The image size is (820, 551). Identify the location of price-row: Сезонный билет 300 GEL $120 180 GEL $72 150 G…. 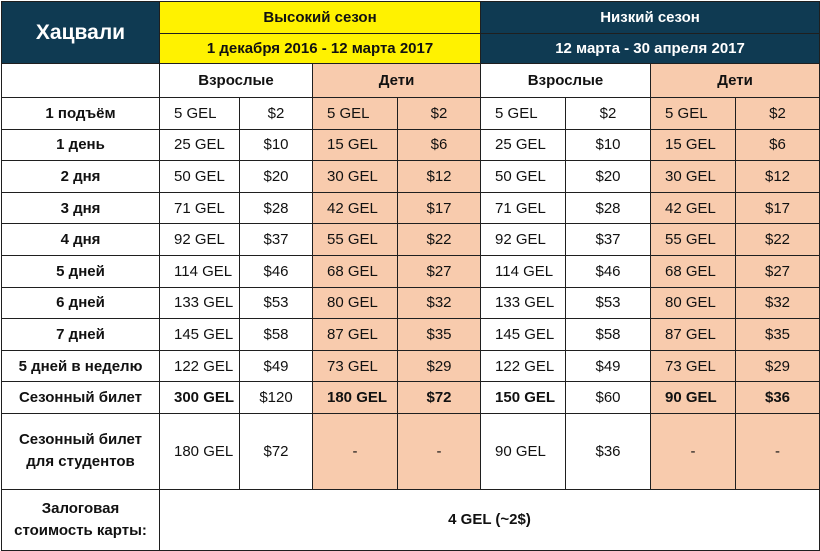
(410, 397).